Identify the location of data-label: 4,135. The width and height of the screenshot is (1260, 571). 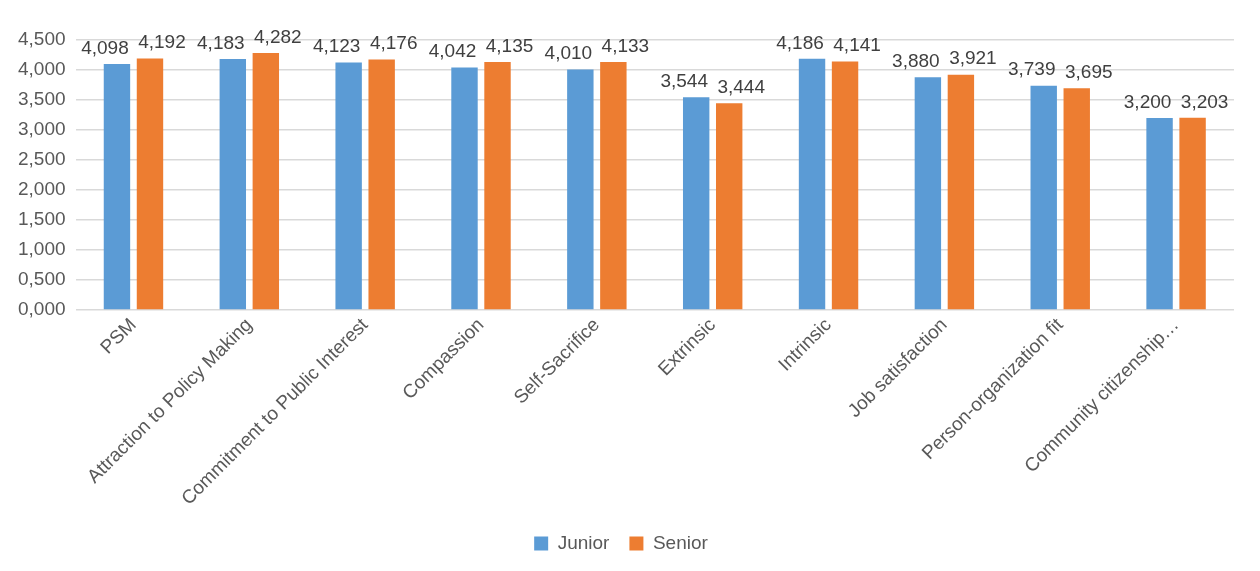
(509, 45).